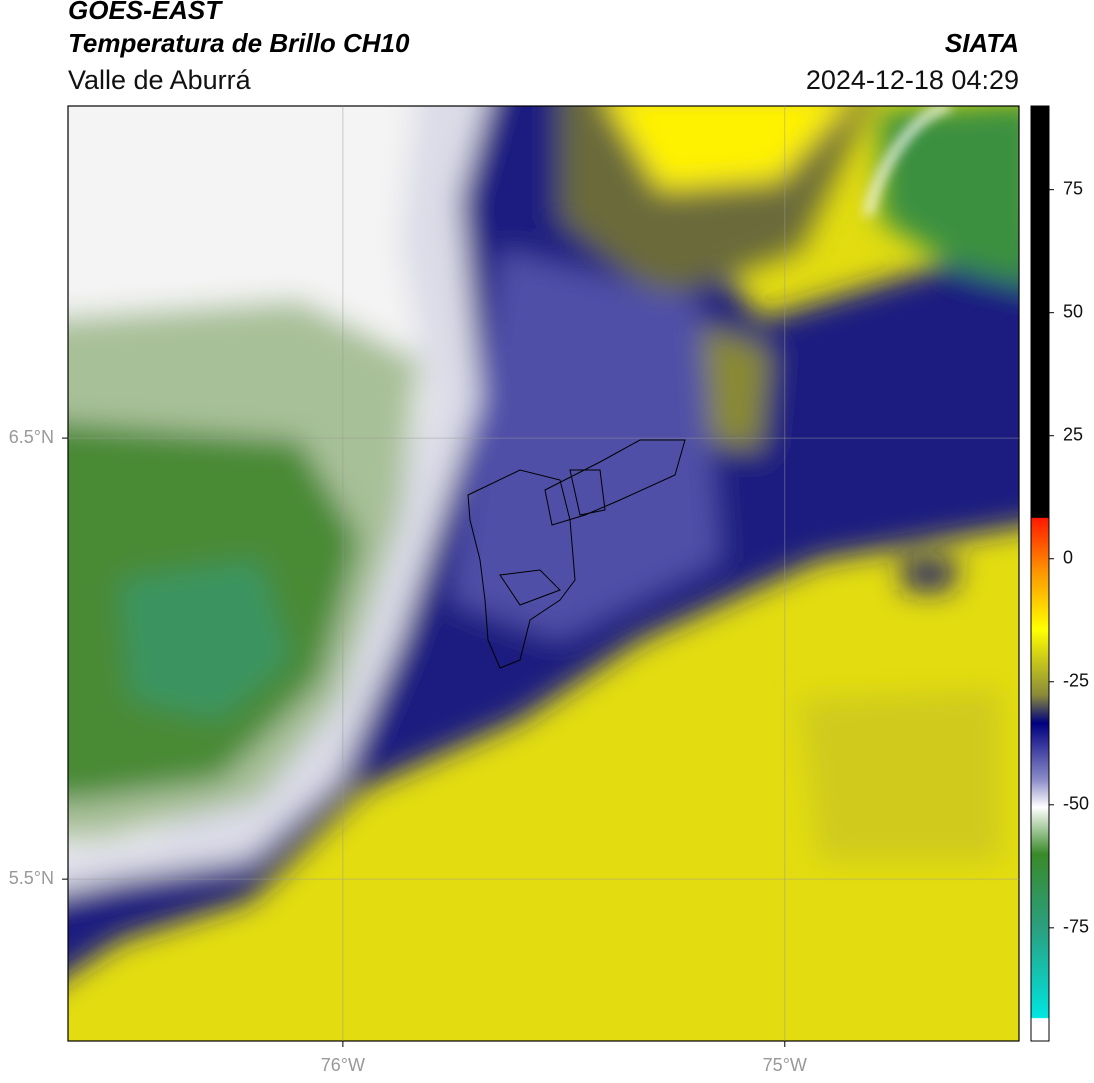 Image resolution: width=1094 pixels, height=1083 pixels. What do you see at coordinates (31, 878) in the screenshot?
I see `y-tick-label: 5.5°N` at bounding box center [31, 878].